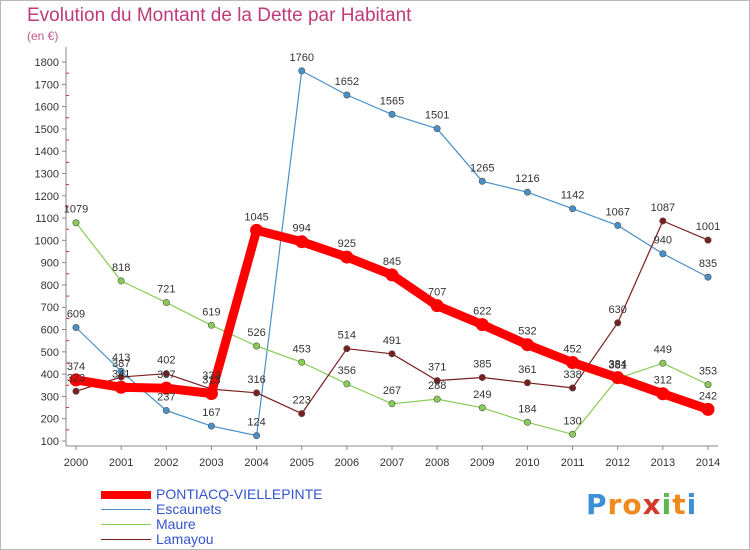  What do you see at coordinates (347, 371) in the screenshot?
I see `data-label: 356` at bounding box center [347, 371].